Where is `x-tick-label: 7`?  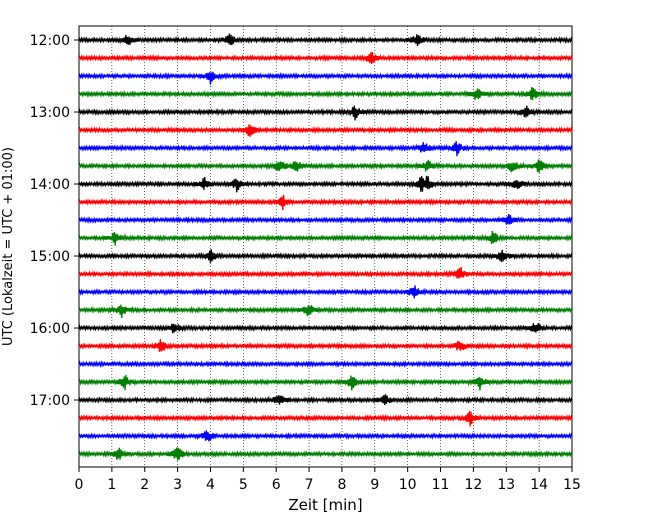
x-tick-label: 7 is located at coordinates (309, 485).